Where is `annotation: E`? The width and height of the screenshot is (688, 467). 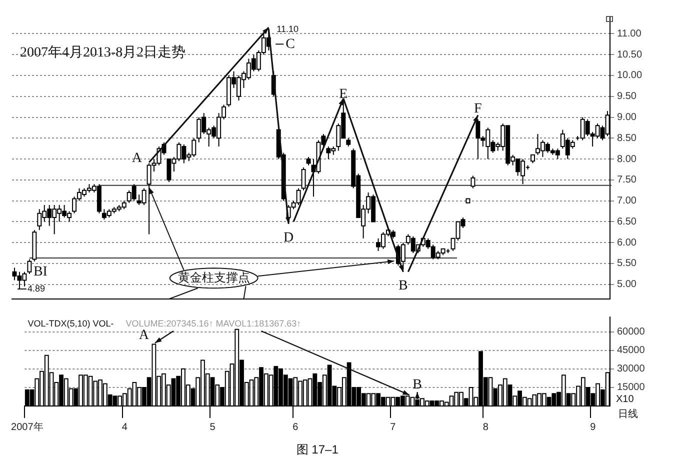
annotation: E is located at coordinates (343, 94).